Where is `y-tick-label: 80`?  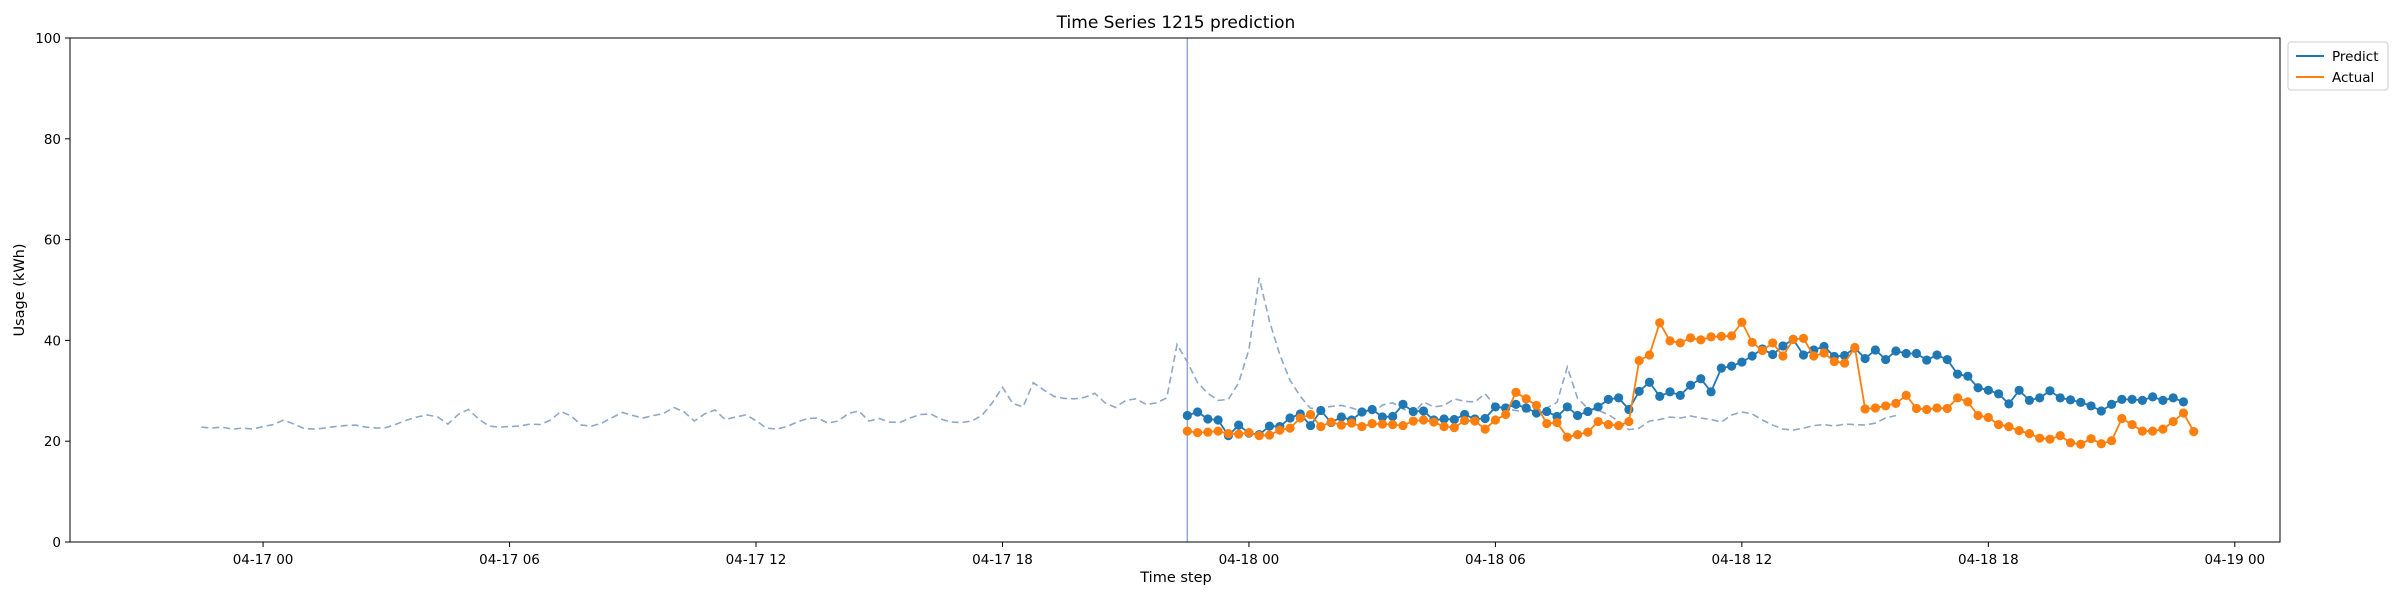 y-tick-label: 80 is located at coordinates (52, 140).